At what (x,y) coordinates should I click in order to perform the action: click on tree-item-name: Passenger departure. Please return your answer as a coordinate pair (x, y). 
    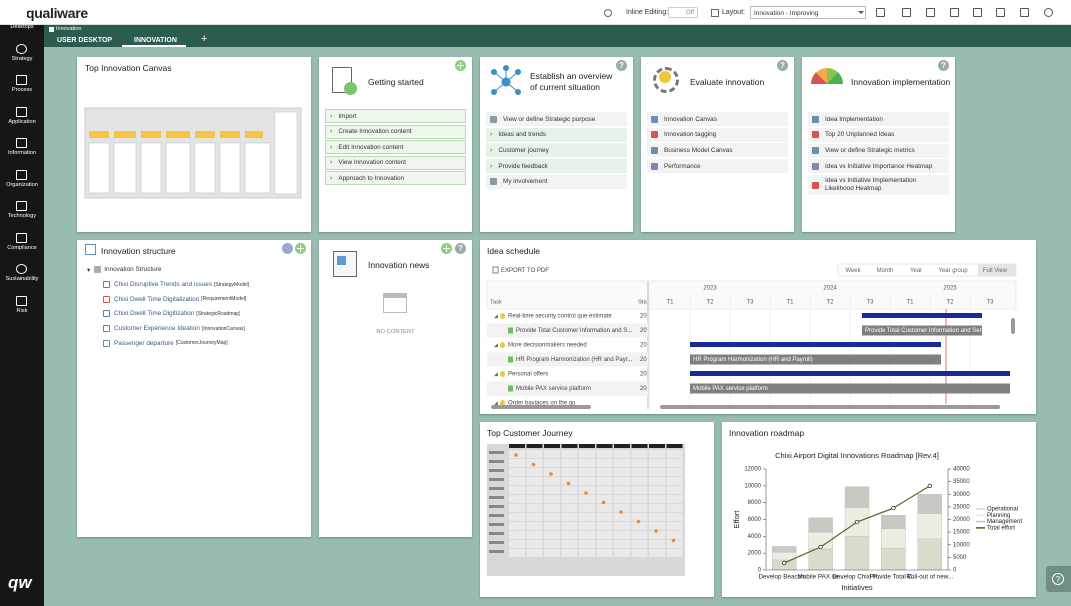
    Looking at the image, I should click on (144, 343).